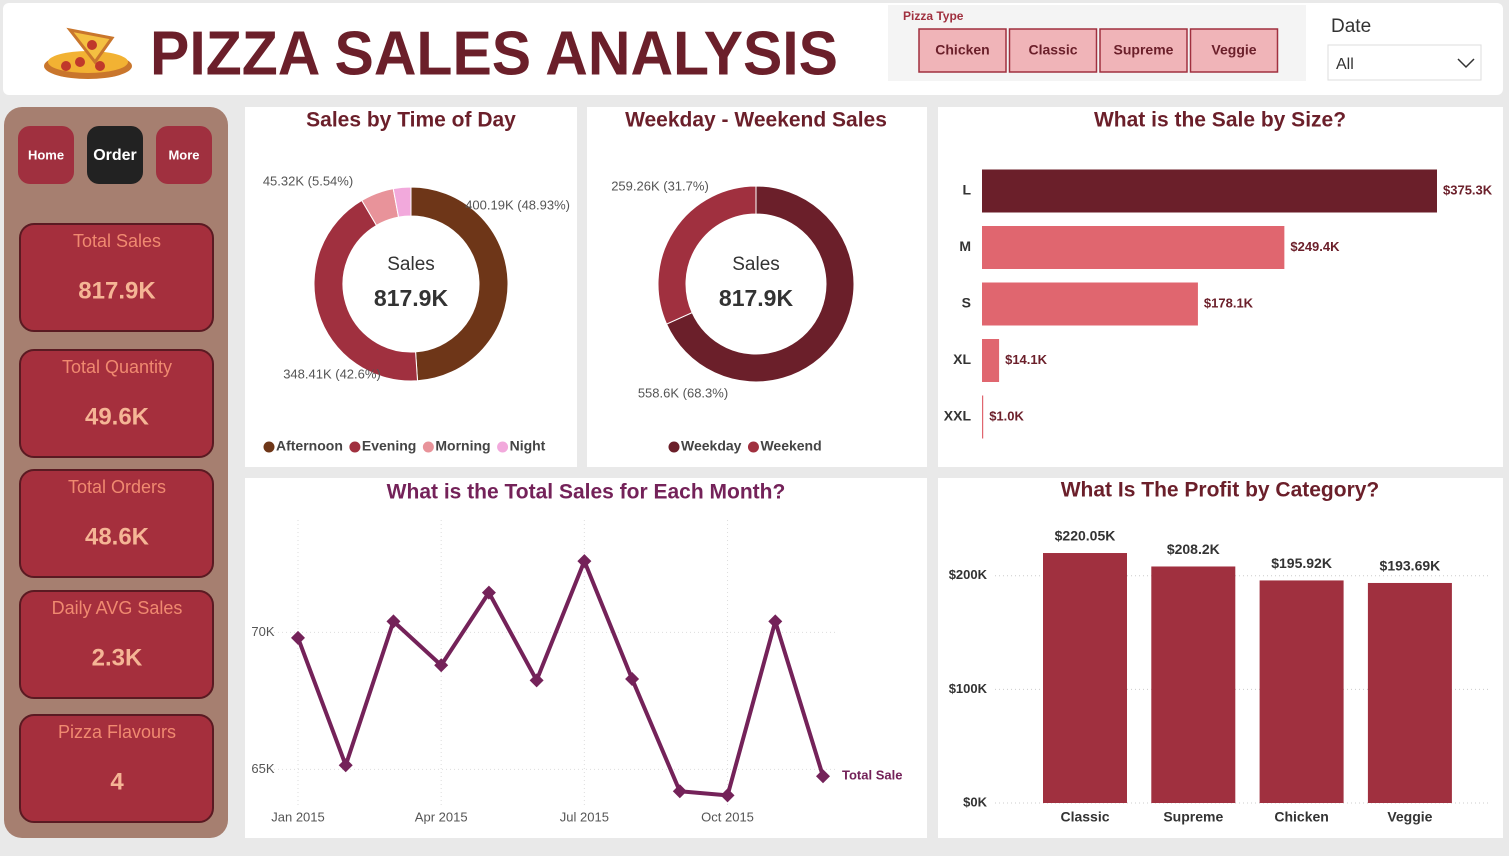  Describe the element at coordinates (117, 781) in the screenshot. I see `kpi-value: 4` at that location.